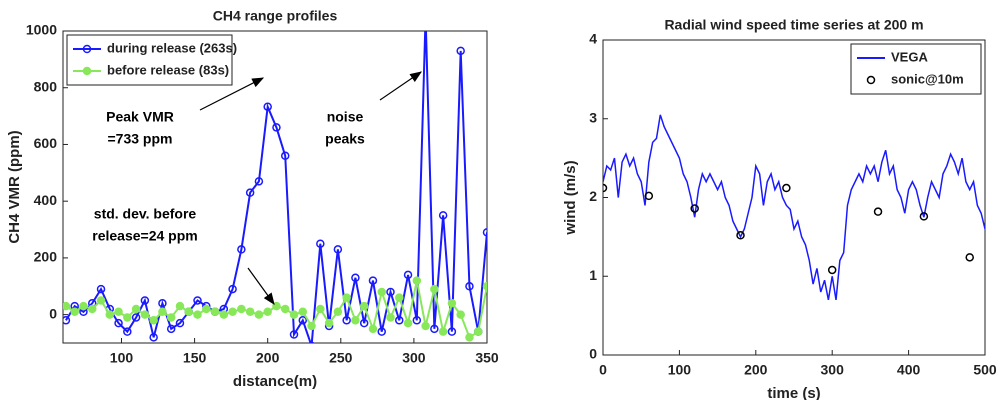 The height and width of the screenshot is (400, 1003). I want to click on y-tick-label: 400, so click(46, 200).